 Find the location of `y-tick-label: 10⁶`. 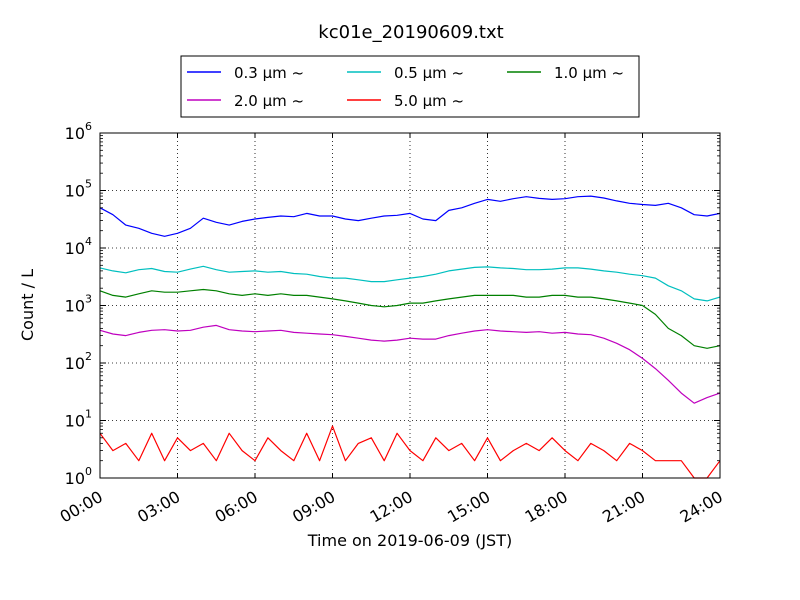

y-tick-label: 10⁶ is located at coordinates (78, 131).